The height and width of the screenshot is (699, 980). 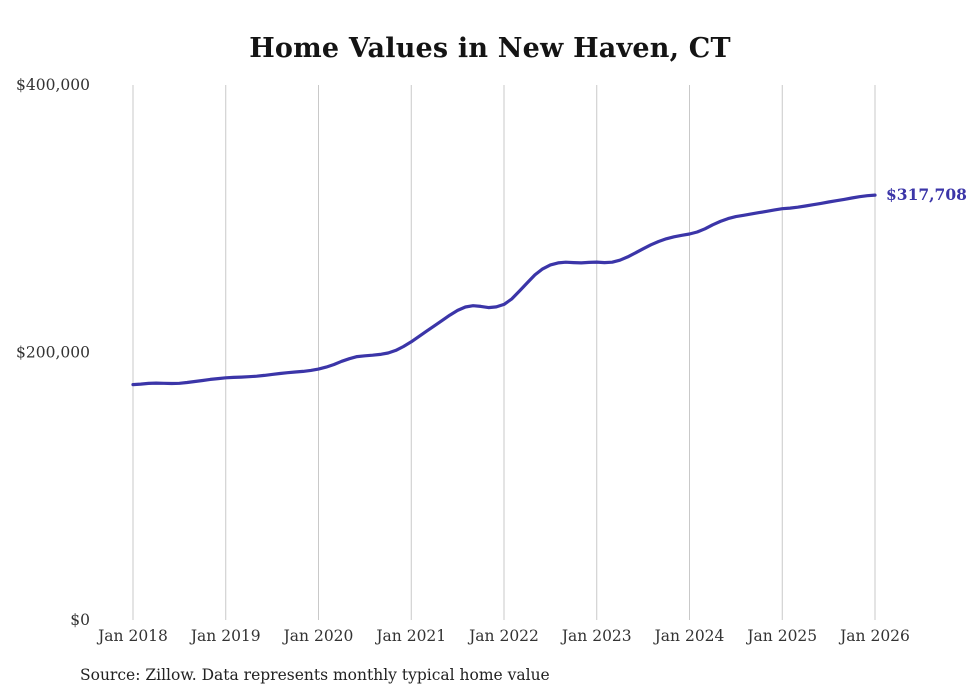 I want to click on x-tick-label: Jan 2022, so click(x=503, y=636).